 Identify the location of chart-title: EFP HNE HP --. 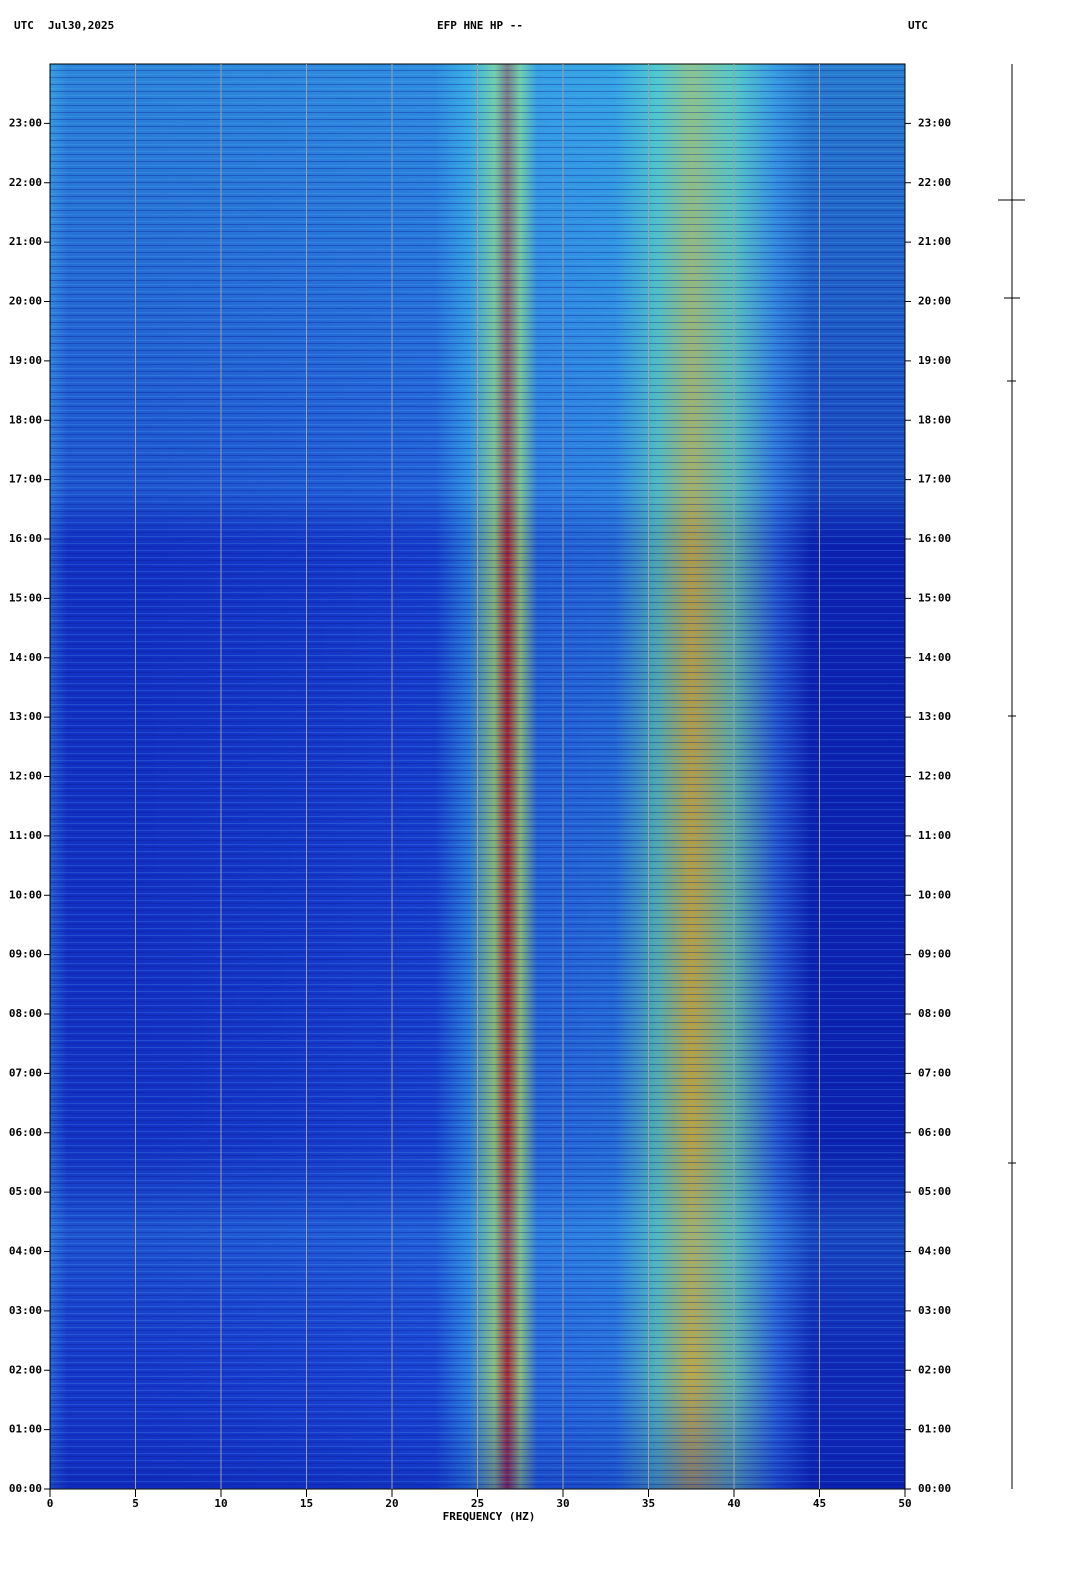
(480, 25).